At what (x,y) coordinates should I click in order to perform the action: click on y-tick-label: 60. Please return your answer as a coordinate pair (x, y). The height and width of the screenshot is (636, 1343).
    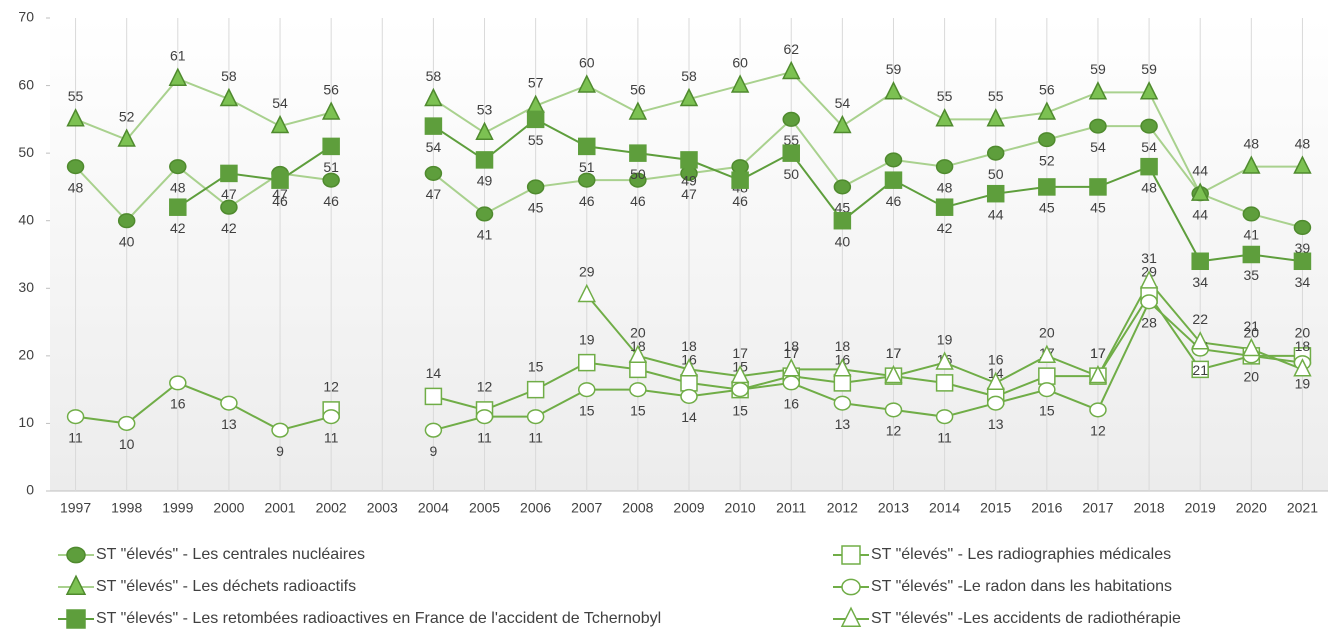
    Looking at the image, I should click on (26, 84).